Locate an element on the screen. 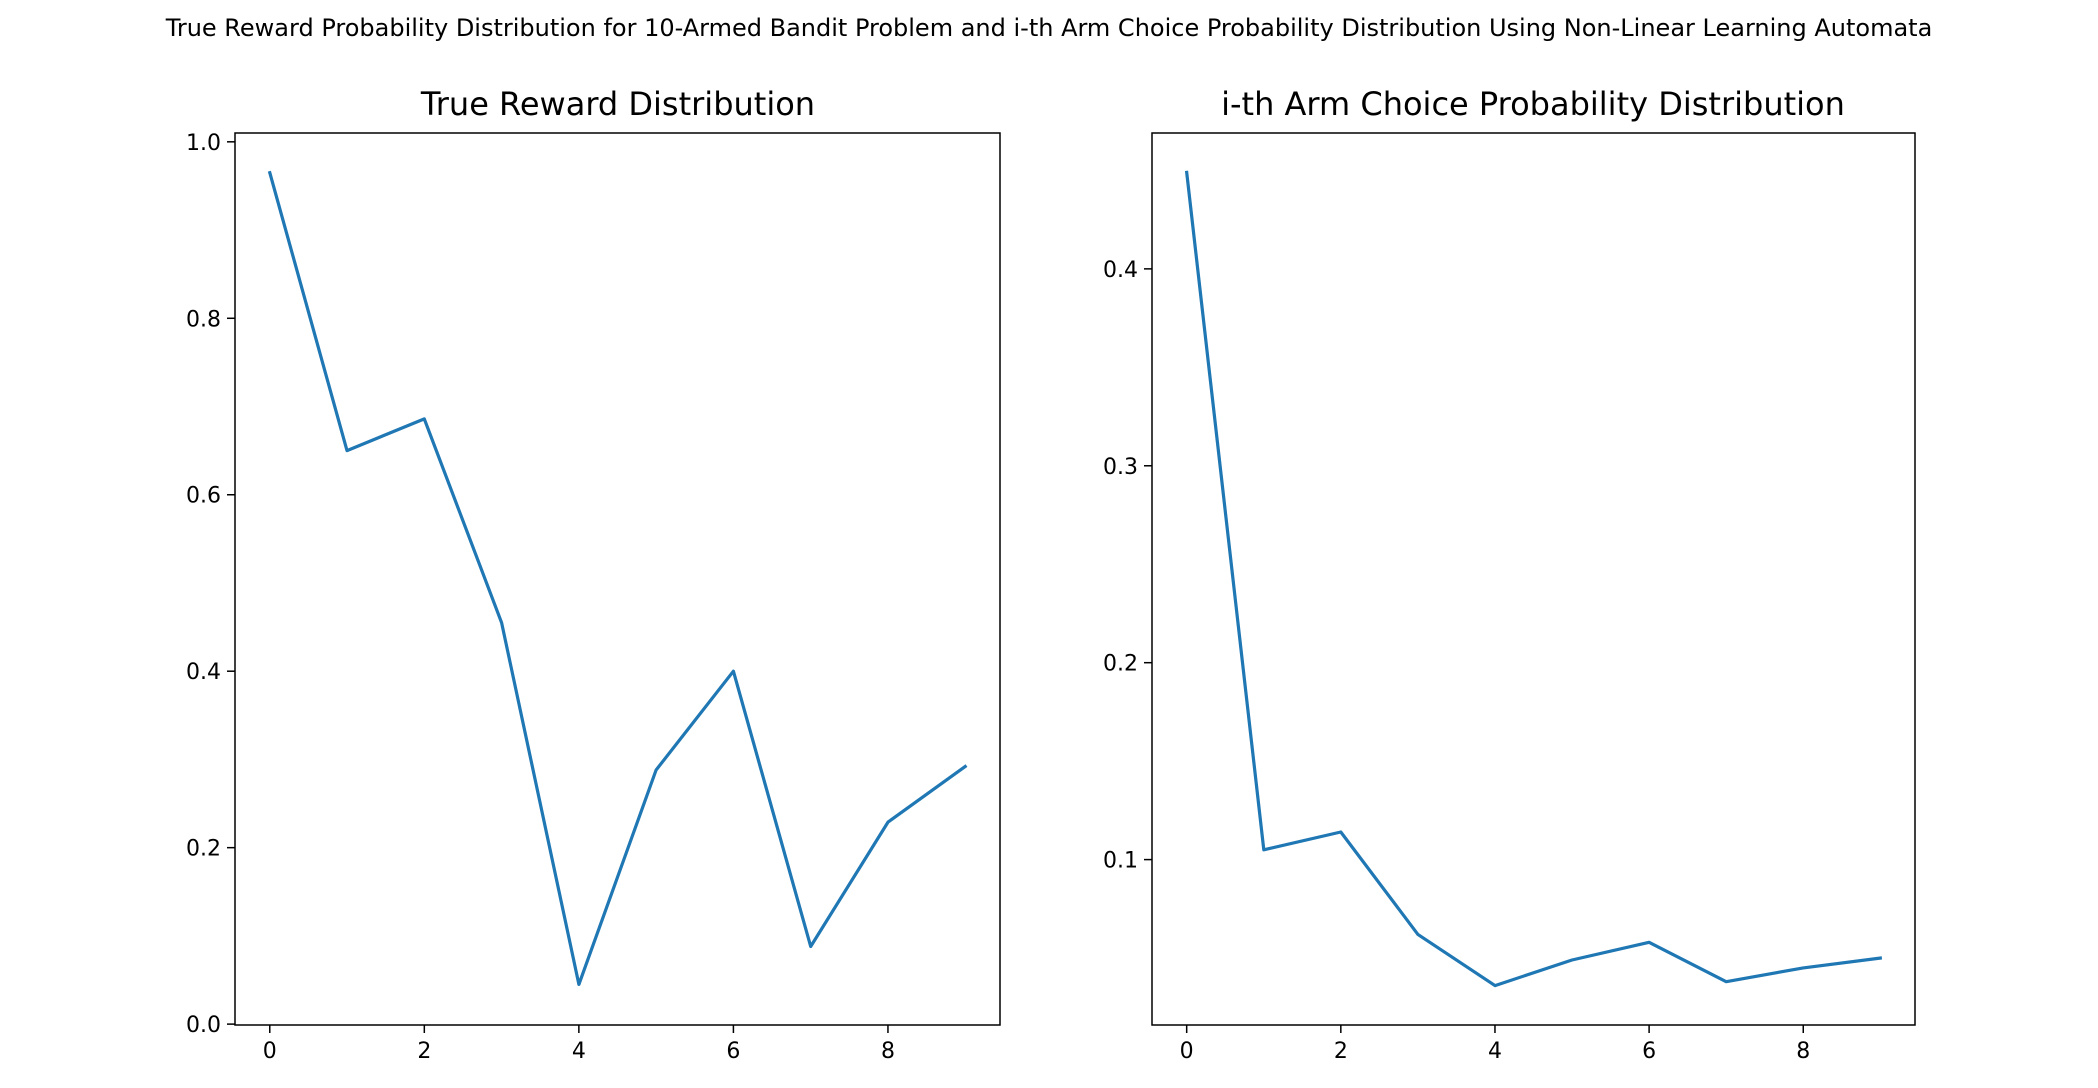 The width and height of the screenshot is (2098, 1088). y-tick: 0.6 is located at coordinates (210, 496).